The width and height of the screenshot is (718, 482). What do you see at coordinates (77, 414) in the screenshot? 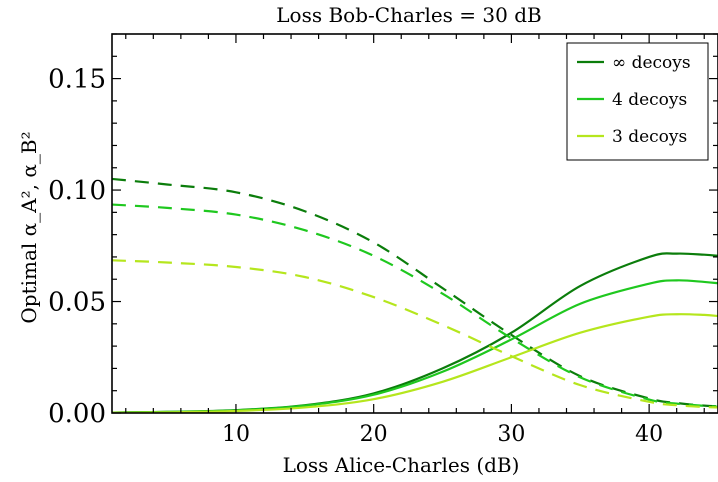
I see `y-tick-label: 0.00` at bounding box center [77, 414].